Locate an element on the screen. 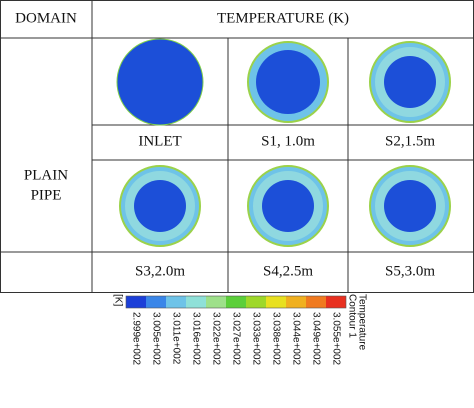 Image resolution: width=474 pixels, height=408 pixels. legend-label: 3.027e+002 is located at coordinates (235, 339).